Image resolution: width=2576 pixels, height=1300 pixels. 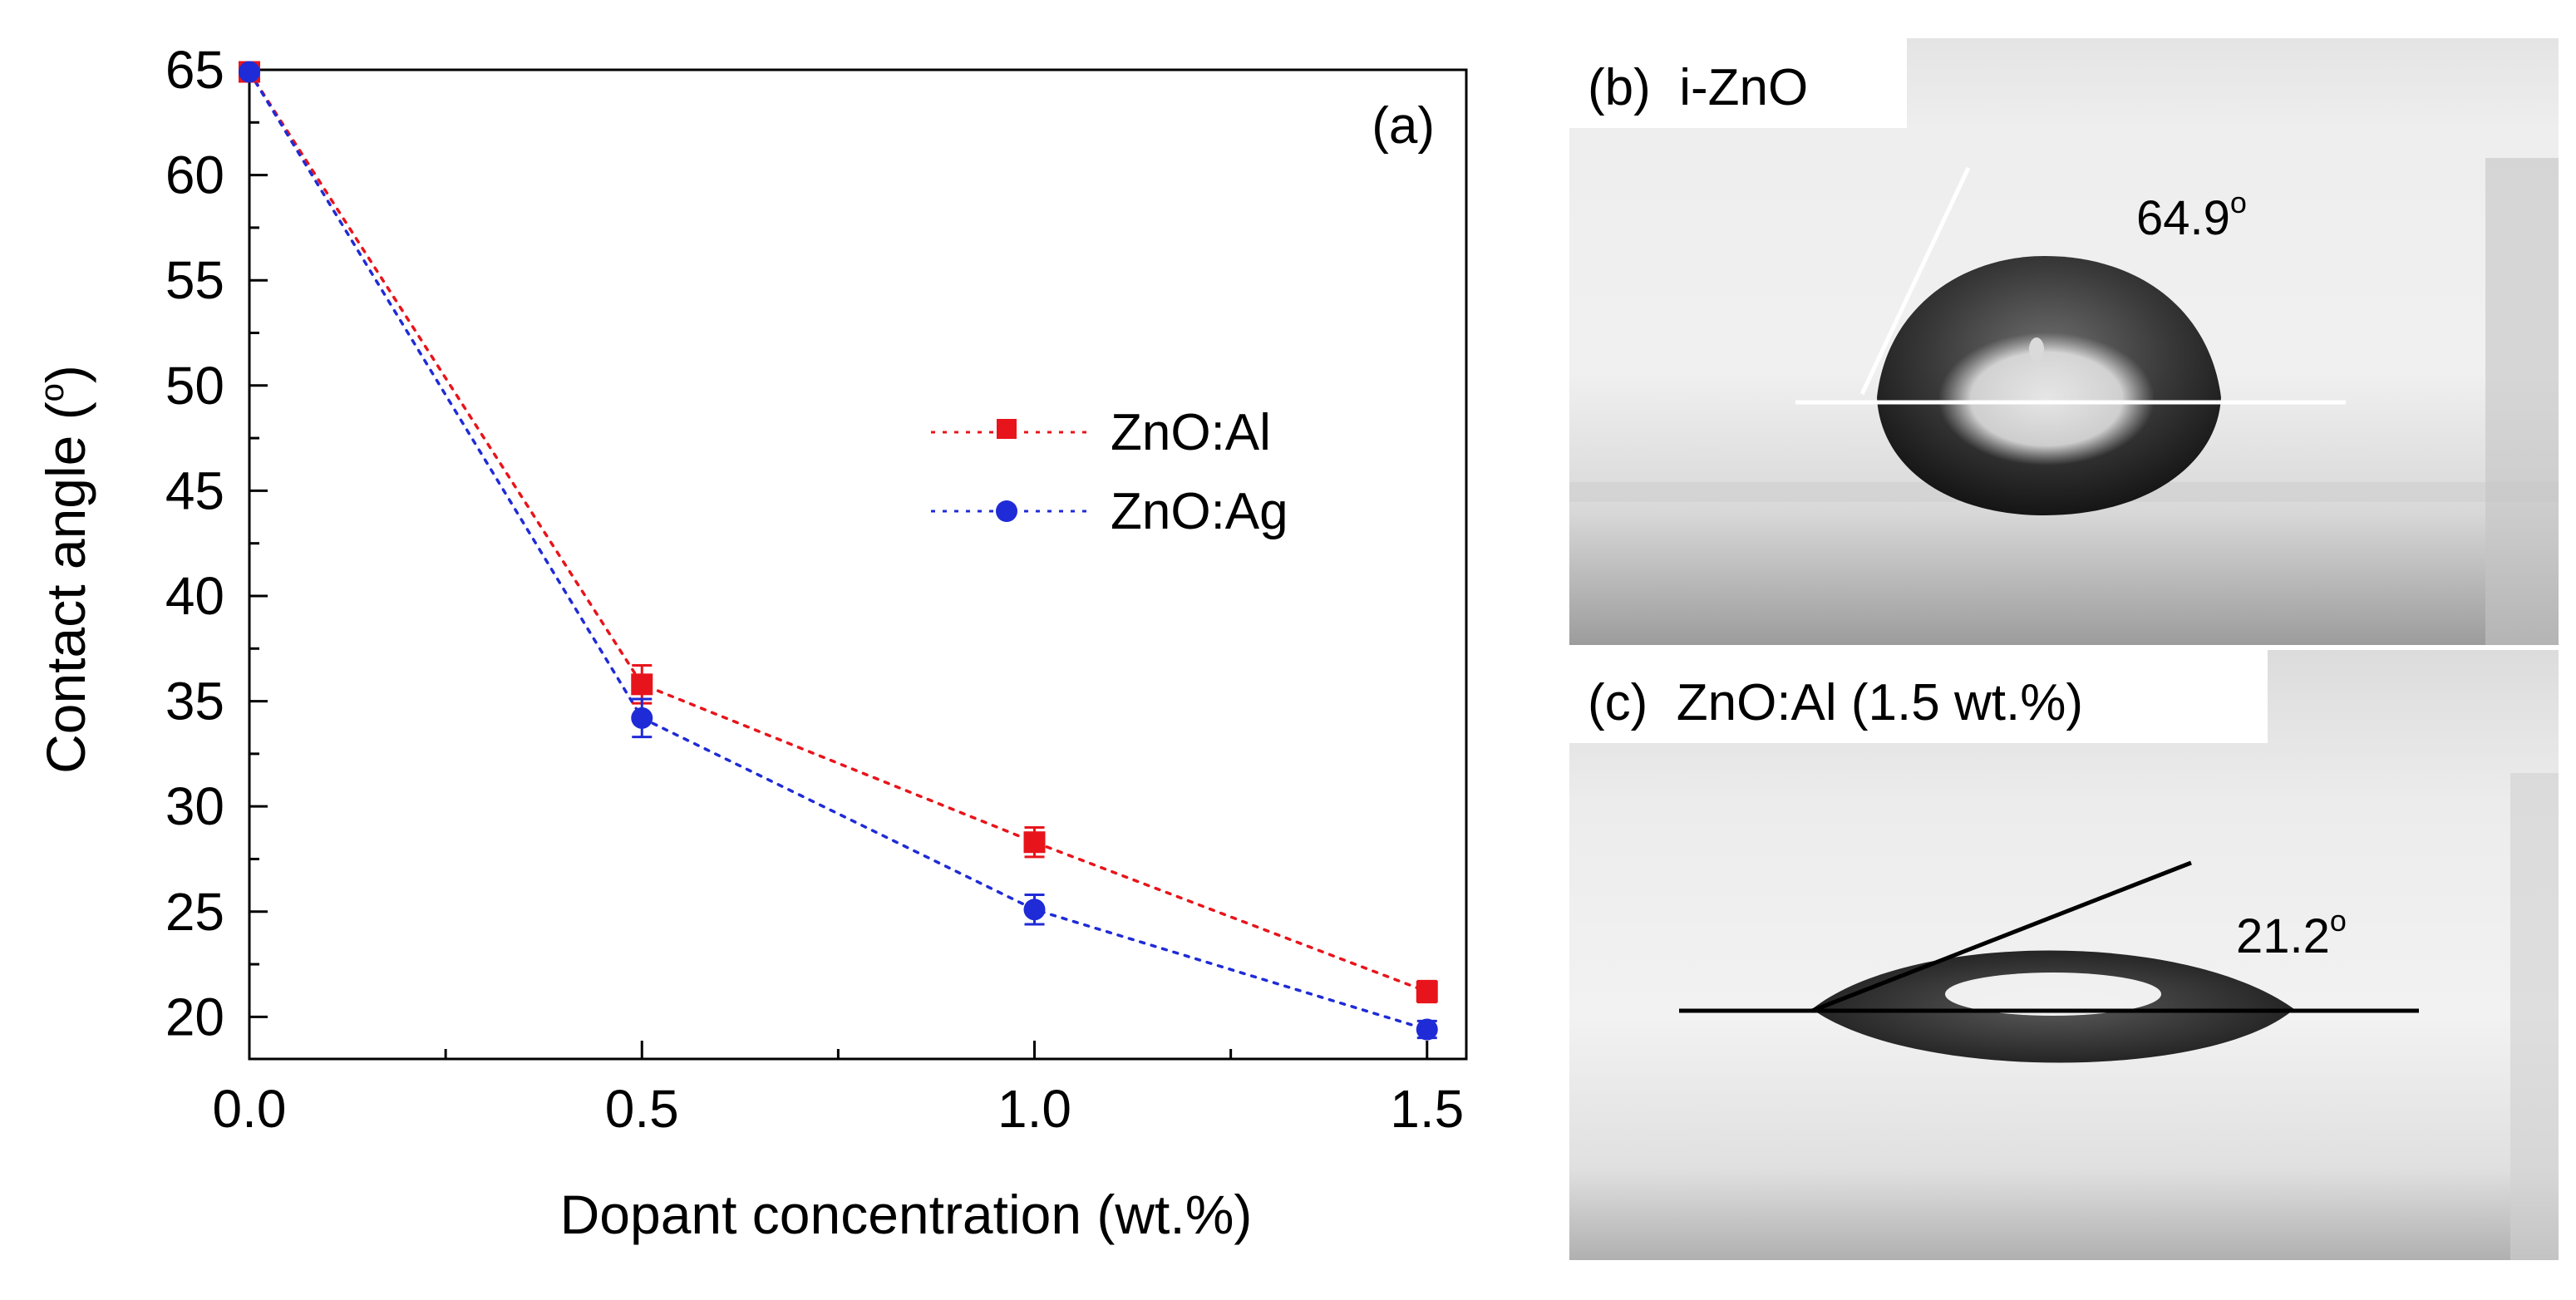 What do you see at coordinates (194, 596) in the screenshot?
I see `y-tick-label: 40` at bounding box center [194, 596].